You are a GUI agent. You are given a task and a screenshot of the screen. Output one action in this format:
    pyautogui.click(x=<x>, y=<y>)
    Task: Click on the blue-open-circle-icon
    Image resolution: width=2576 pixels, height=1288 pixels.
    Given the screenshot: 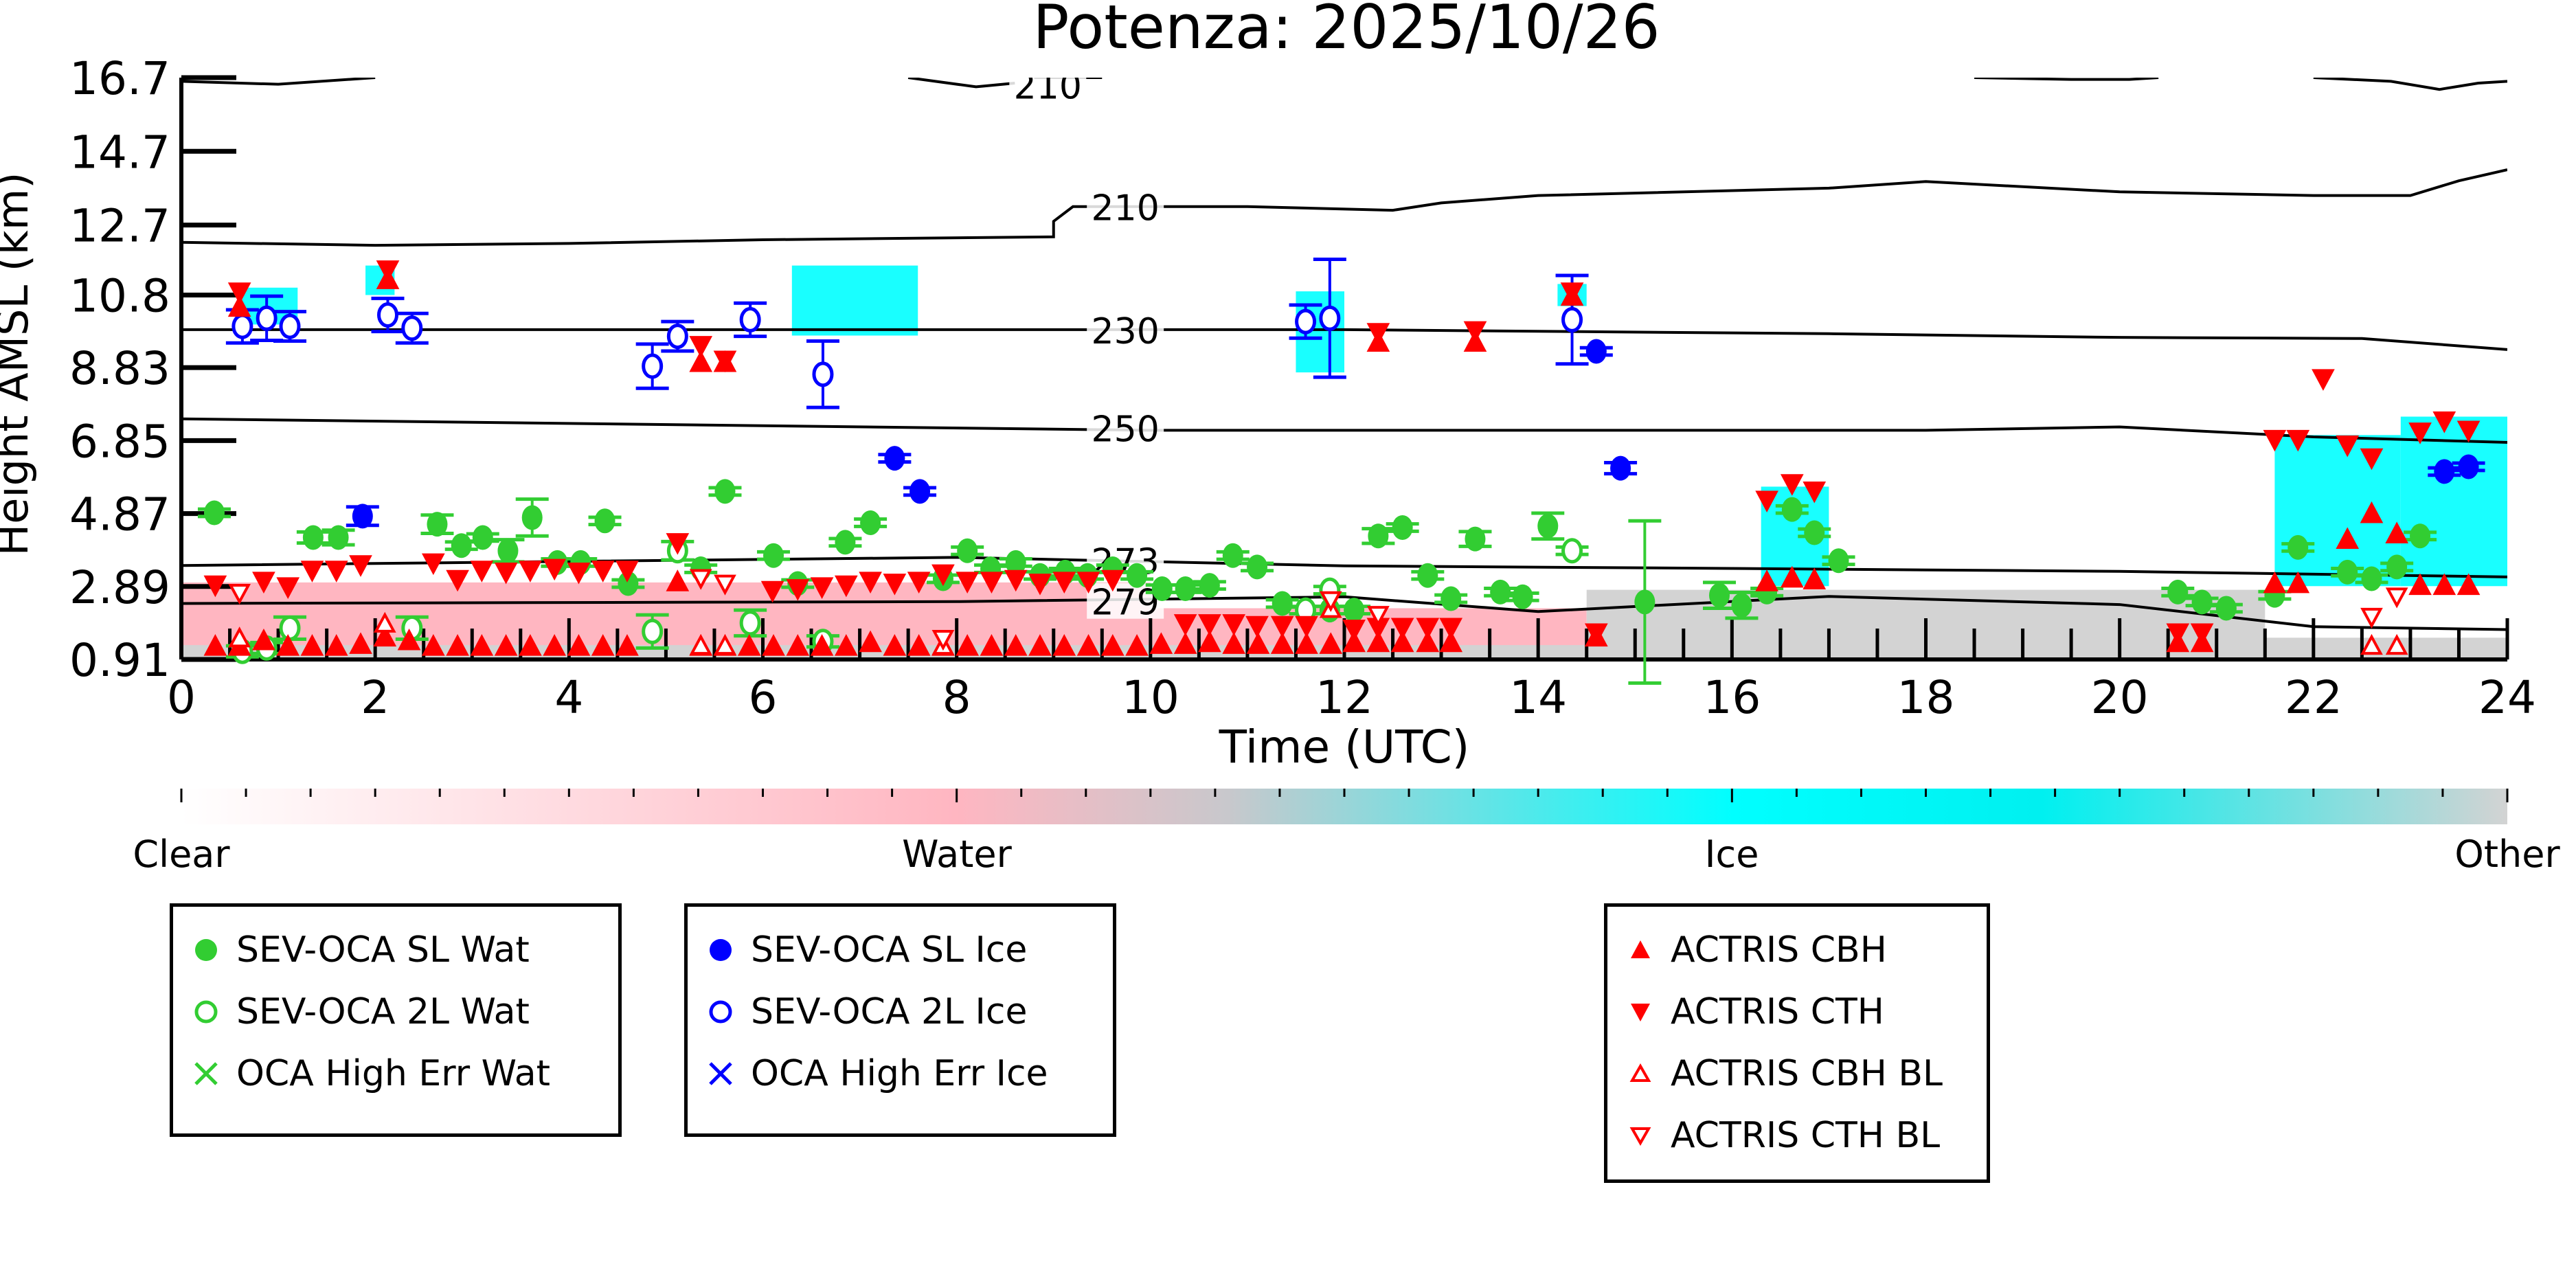 What is the action you would take?
    pyautogui.click(x=720, y=1012)
    